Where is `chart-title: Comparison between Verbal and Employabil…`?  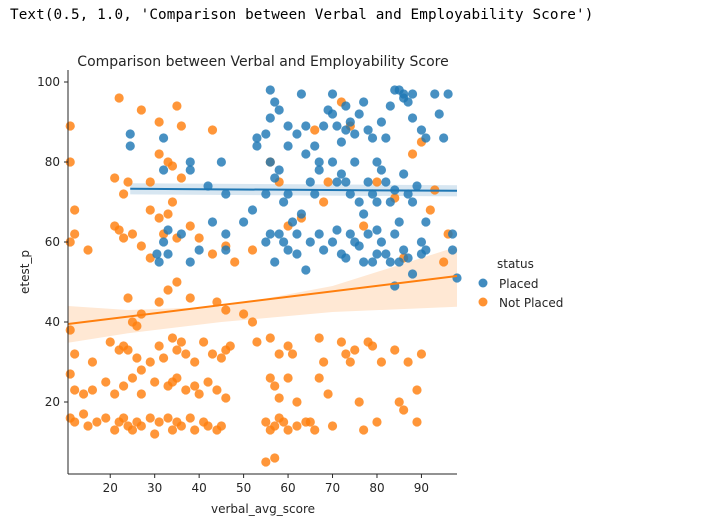 chart-title: Comparison between Verbal and Employabil… is located at coordinates (262, 62).